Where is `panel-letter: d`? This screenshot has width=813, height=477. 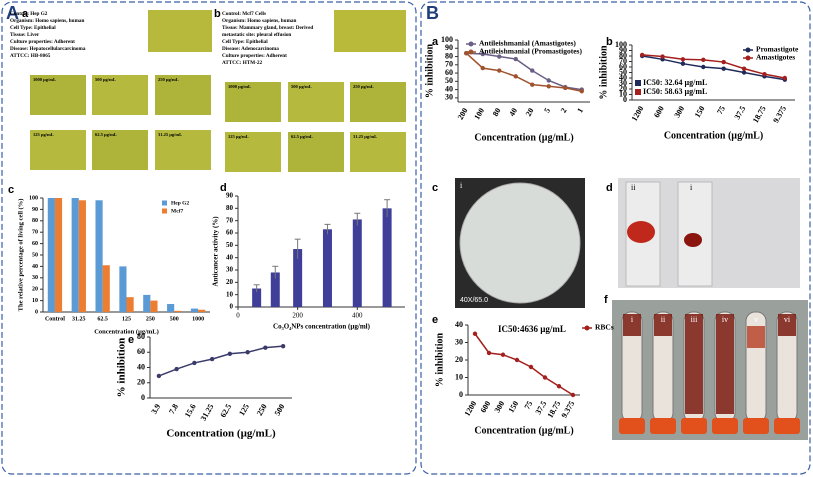 panel-letter: d is located at coordinates (223, 188).